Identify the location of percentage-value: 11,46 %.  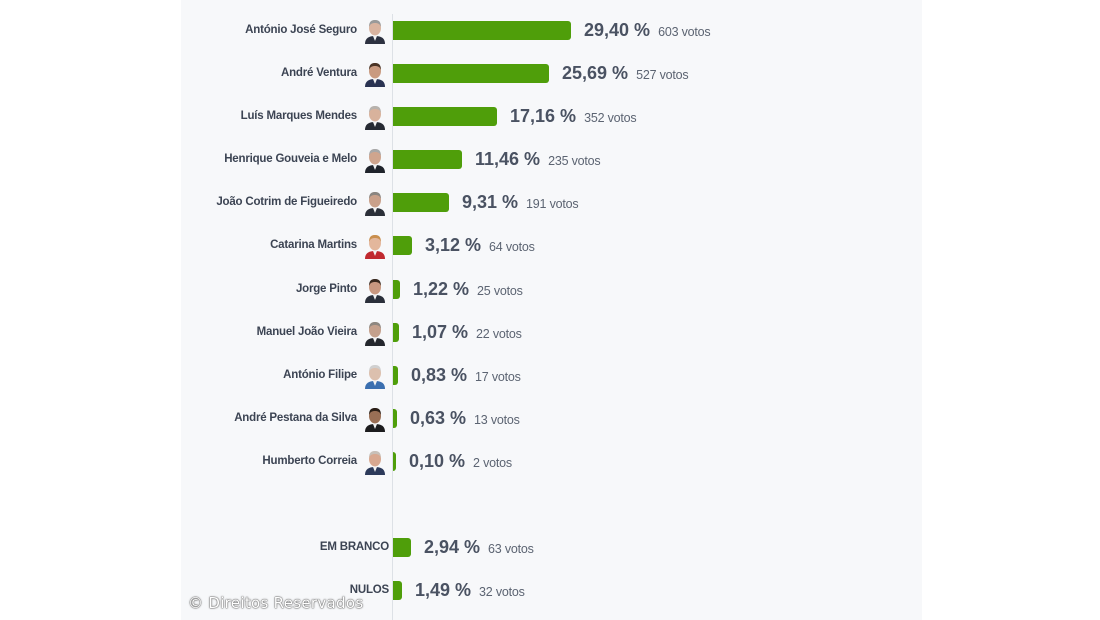
(508, 159).